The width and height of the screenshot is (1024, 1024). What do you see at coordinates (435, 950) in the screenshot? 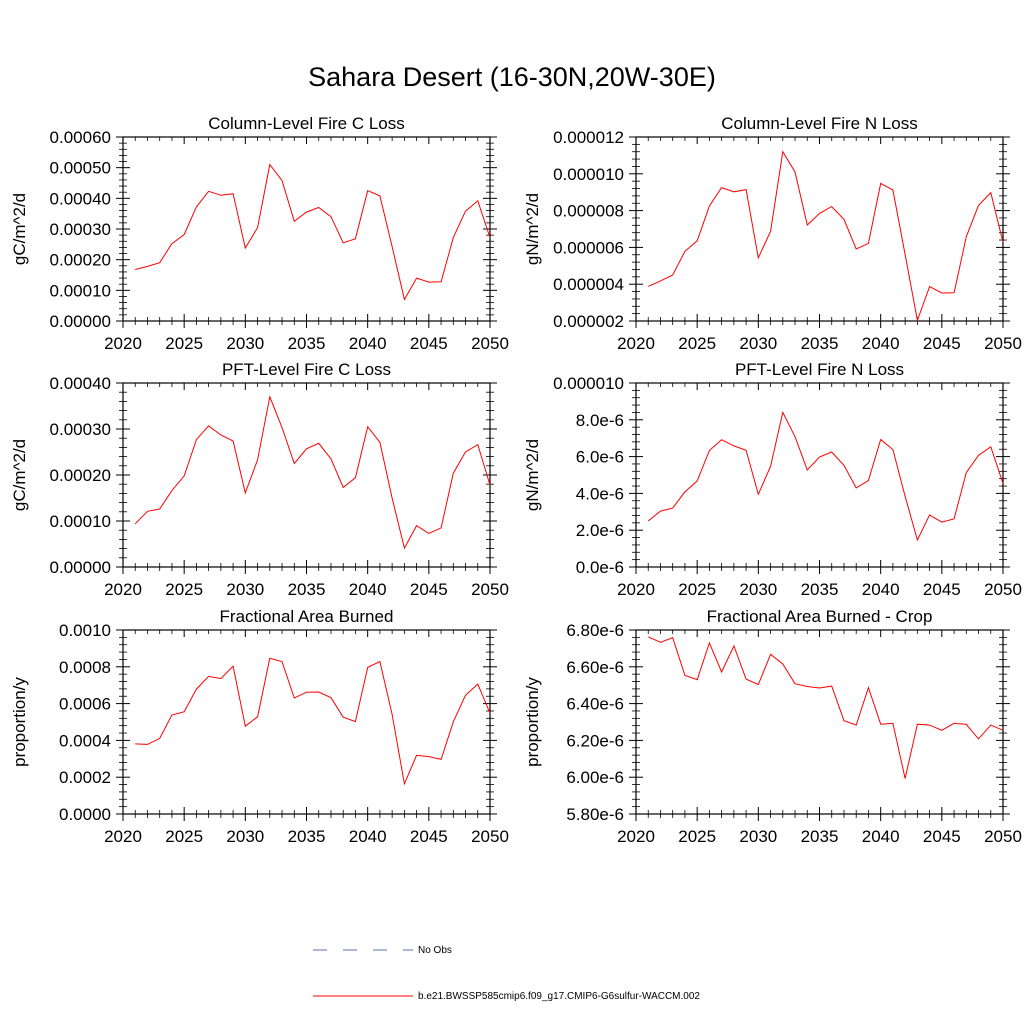
I see `legend-label-no-obs: No Obs` at bounding box center [435, 950].